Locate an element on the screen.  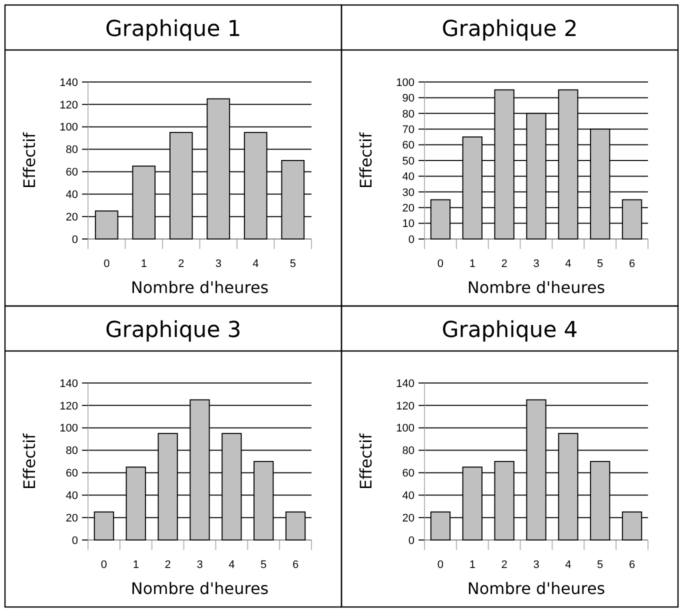
chart-title: Graphique 3 is located at coordinates (173, 330).